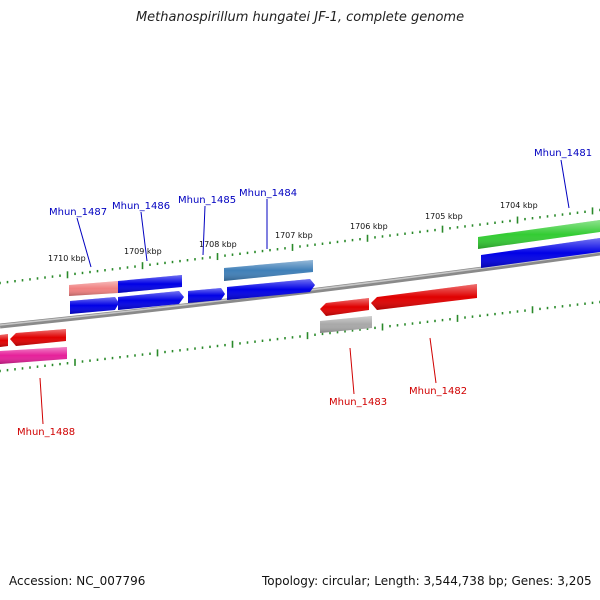  I want to click on gene-label-mhun-1482: Mhun_1482, so click(438, 391).